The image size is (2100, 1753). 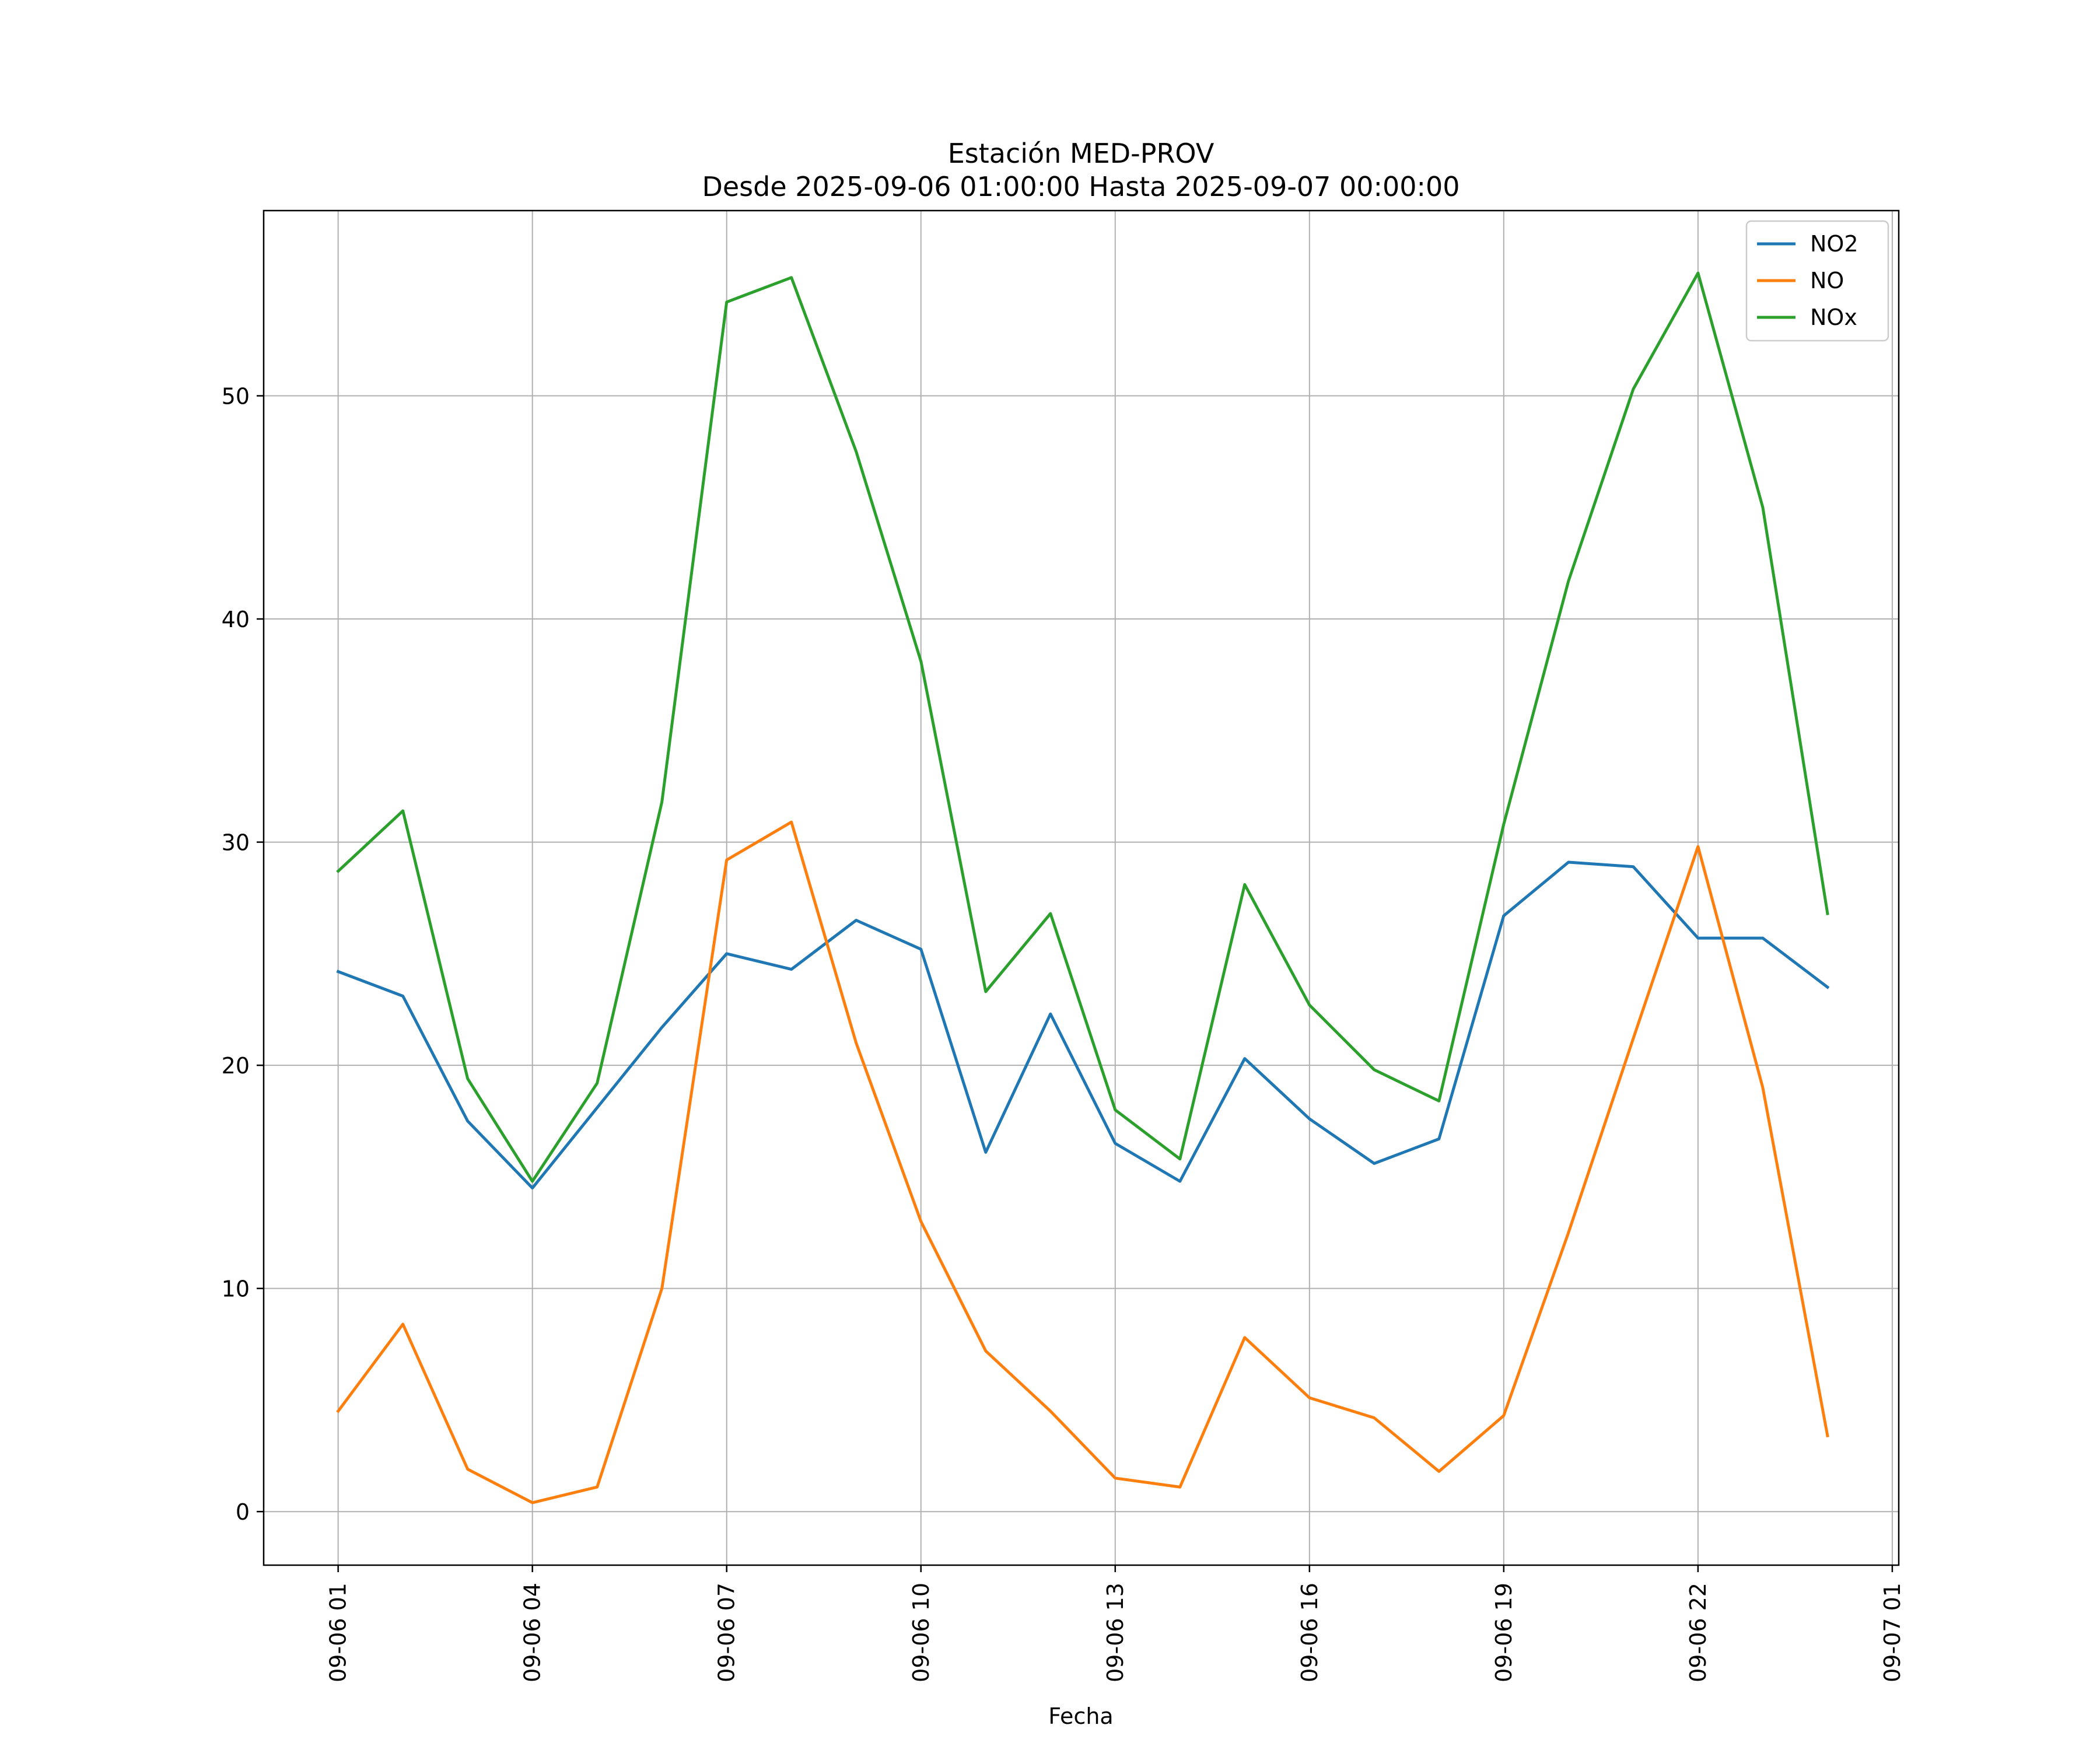 What do you see at coordinates (1081, 153) in the screenshot?
I see `chart-title: Estación MED-PROV` at bounding box center [1081, 153].